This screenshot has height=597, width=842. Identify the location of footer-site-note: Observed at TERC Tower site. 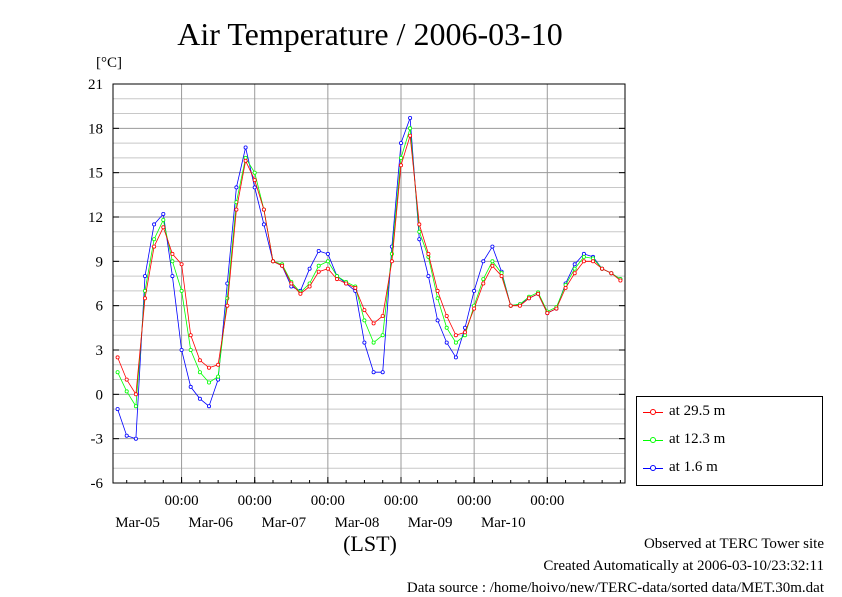
(733, 544).